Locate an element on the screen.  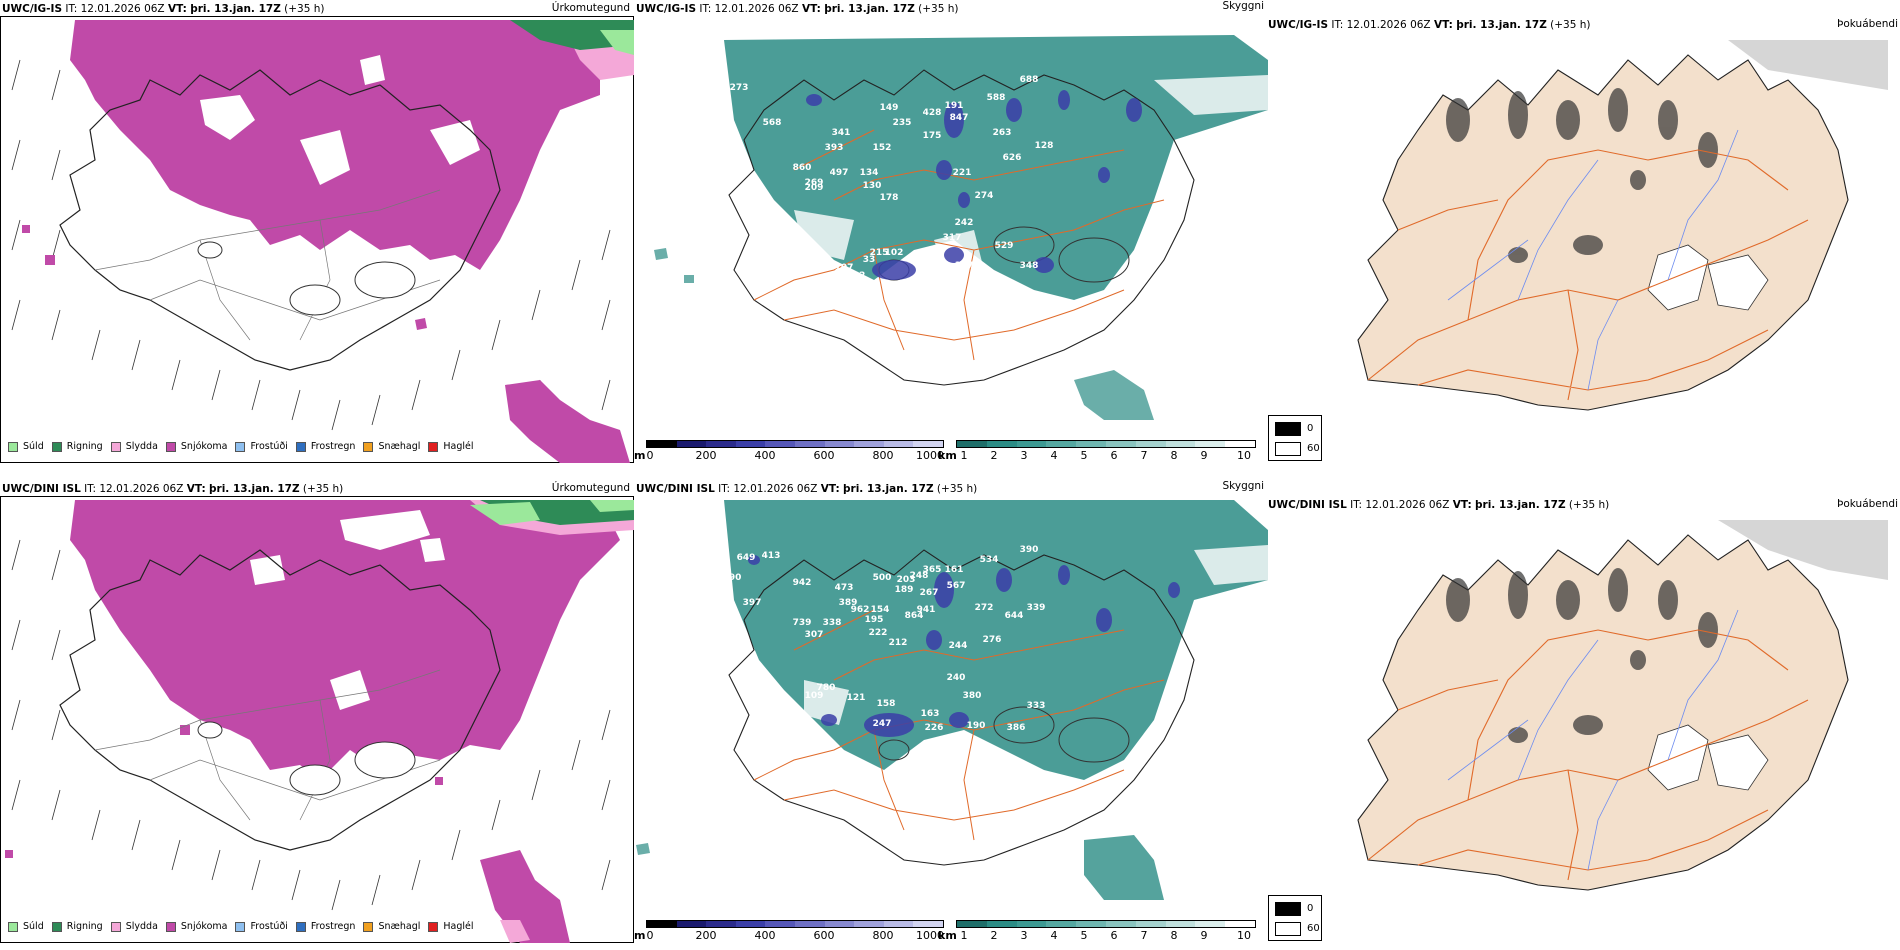
cloud-base-label: 263 is located at coordinates (1002, 133).